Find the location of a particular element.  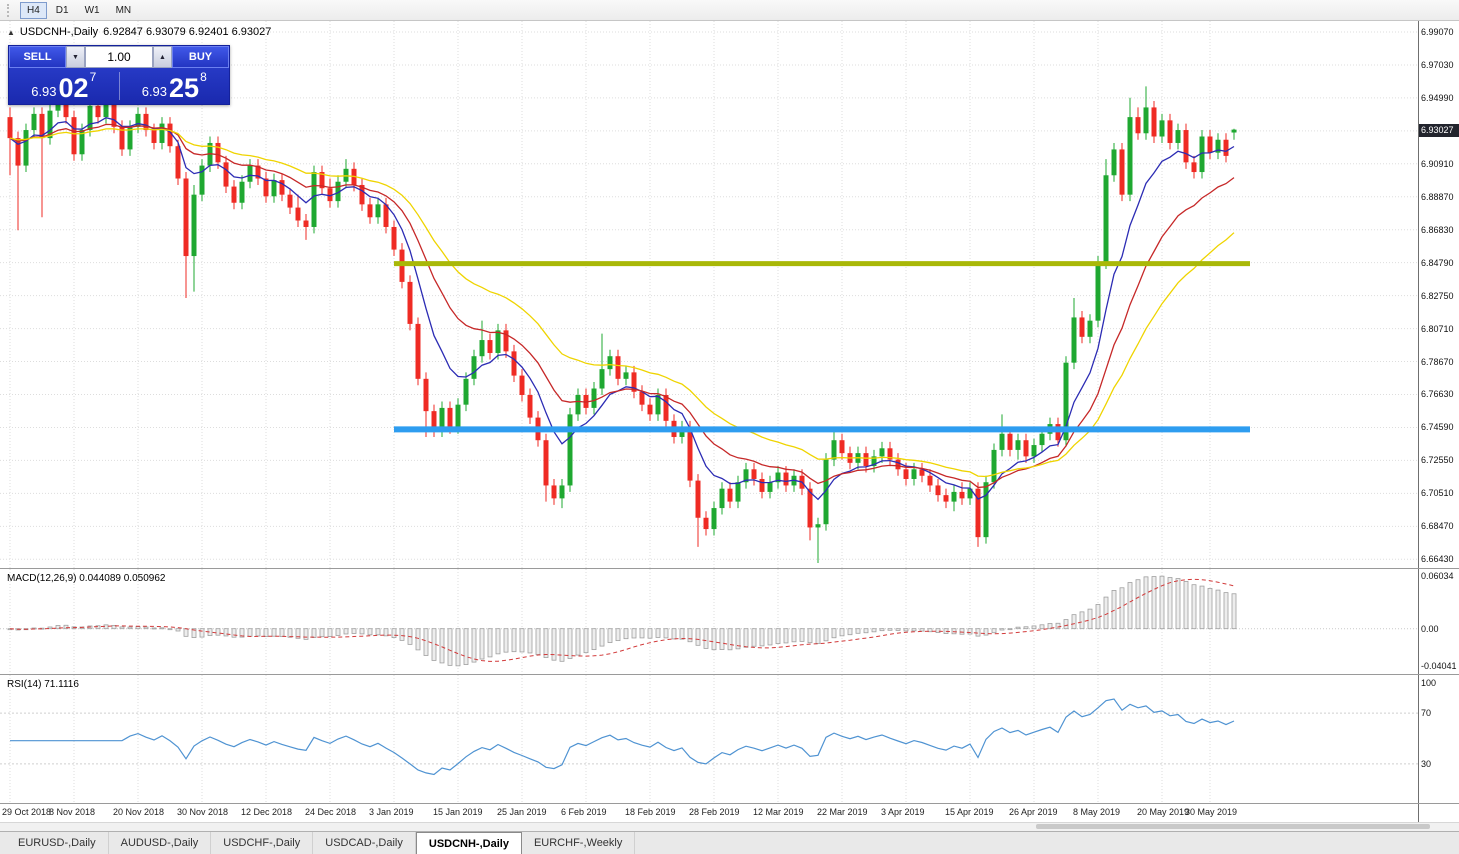

price-axis-label: 6.66430 is located at coordinates (1437, 559).